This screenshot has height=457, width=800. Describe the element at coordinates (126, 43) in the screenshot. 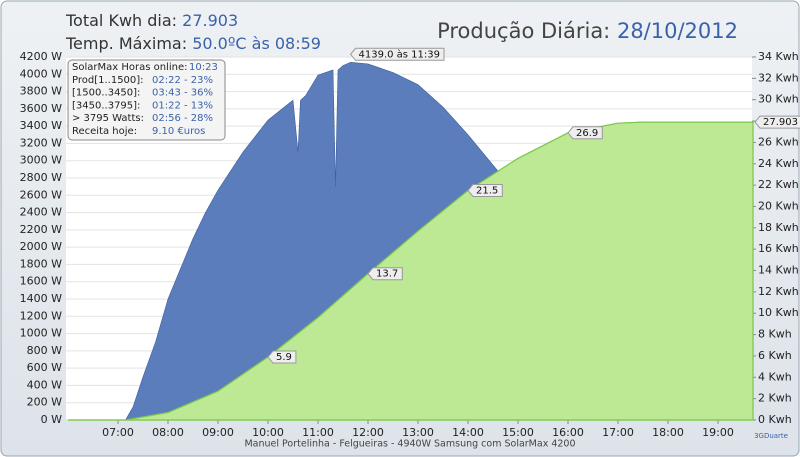

I see `temp-label: Temp. Máxima:` at that location.